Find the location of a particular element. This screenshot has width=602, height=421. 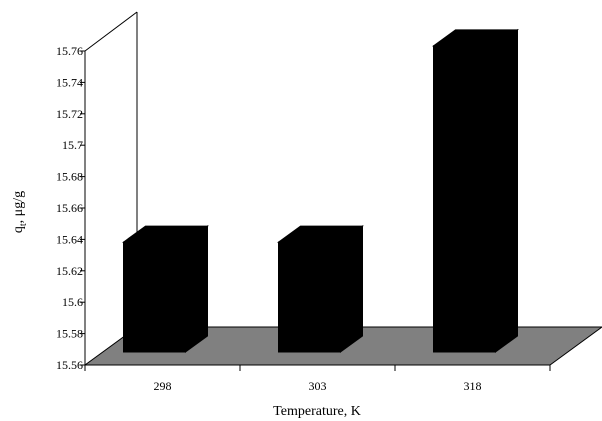

x-tick-label: 303 is located at coordinates (318, 386).